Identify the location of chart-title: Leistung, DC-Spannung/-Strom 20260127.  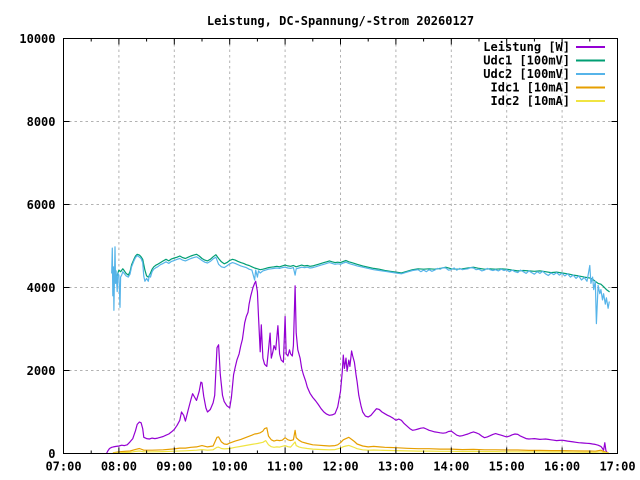
(340, 21).